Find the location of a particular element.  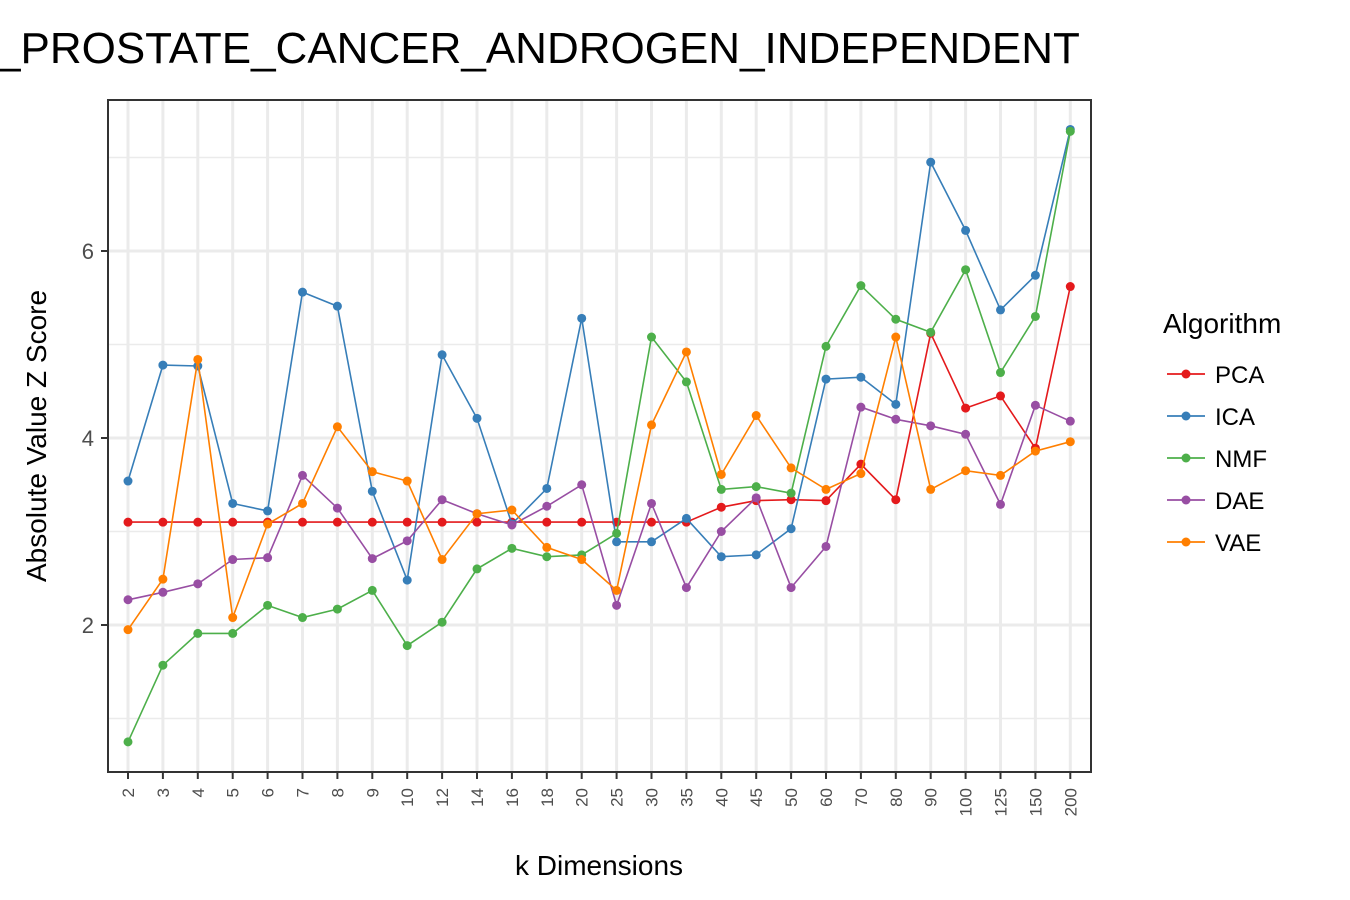

chart-title: _PROSTATE_CANCER_ANDROGEN_INDEPENDENT is located at coordinates (540, 48).